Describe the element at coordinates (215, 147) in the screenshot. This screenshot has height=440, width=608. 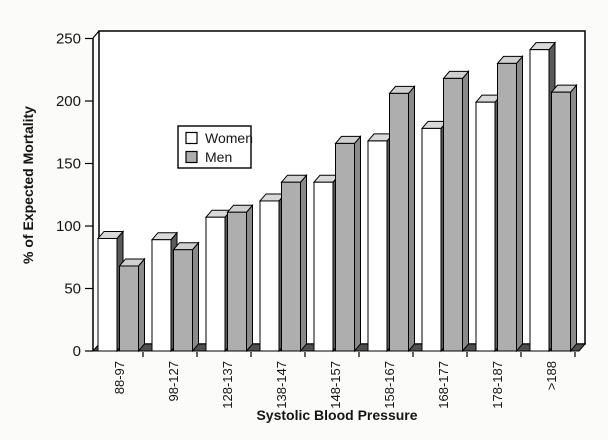
I see `legend: Women Men` at that location.